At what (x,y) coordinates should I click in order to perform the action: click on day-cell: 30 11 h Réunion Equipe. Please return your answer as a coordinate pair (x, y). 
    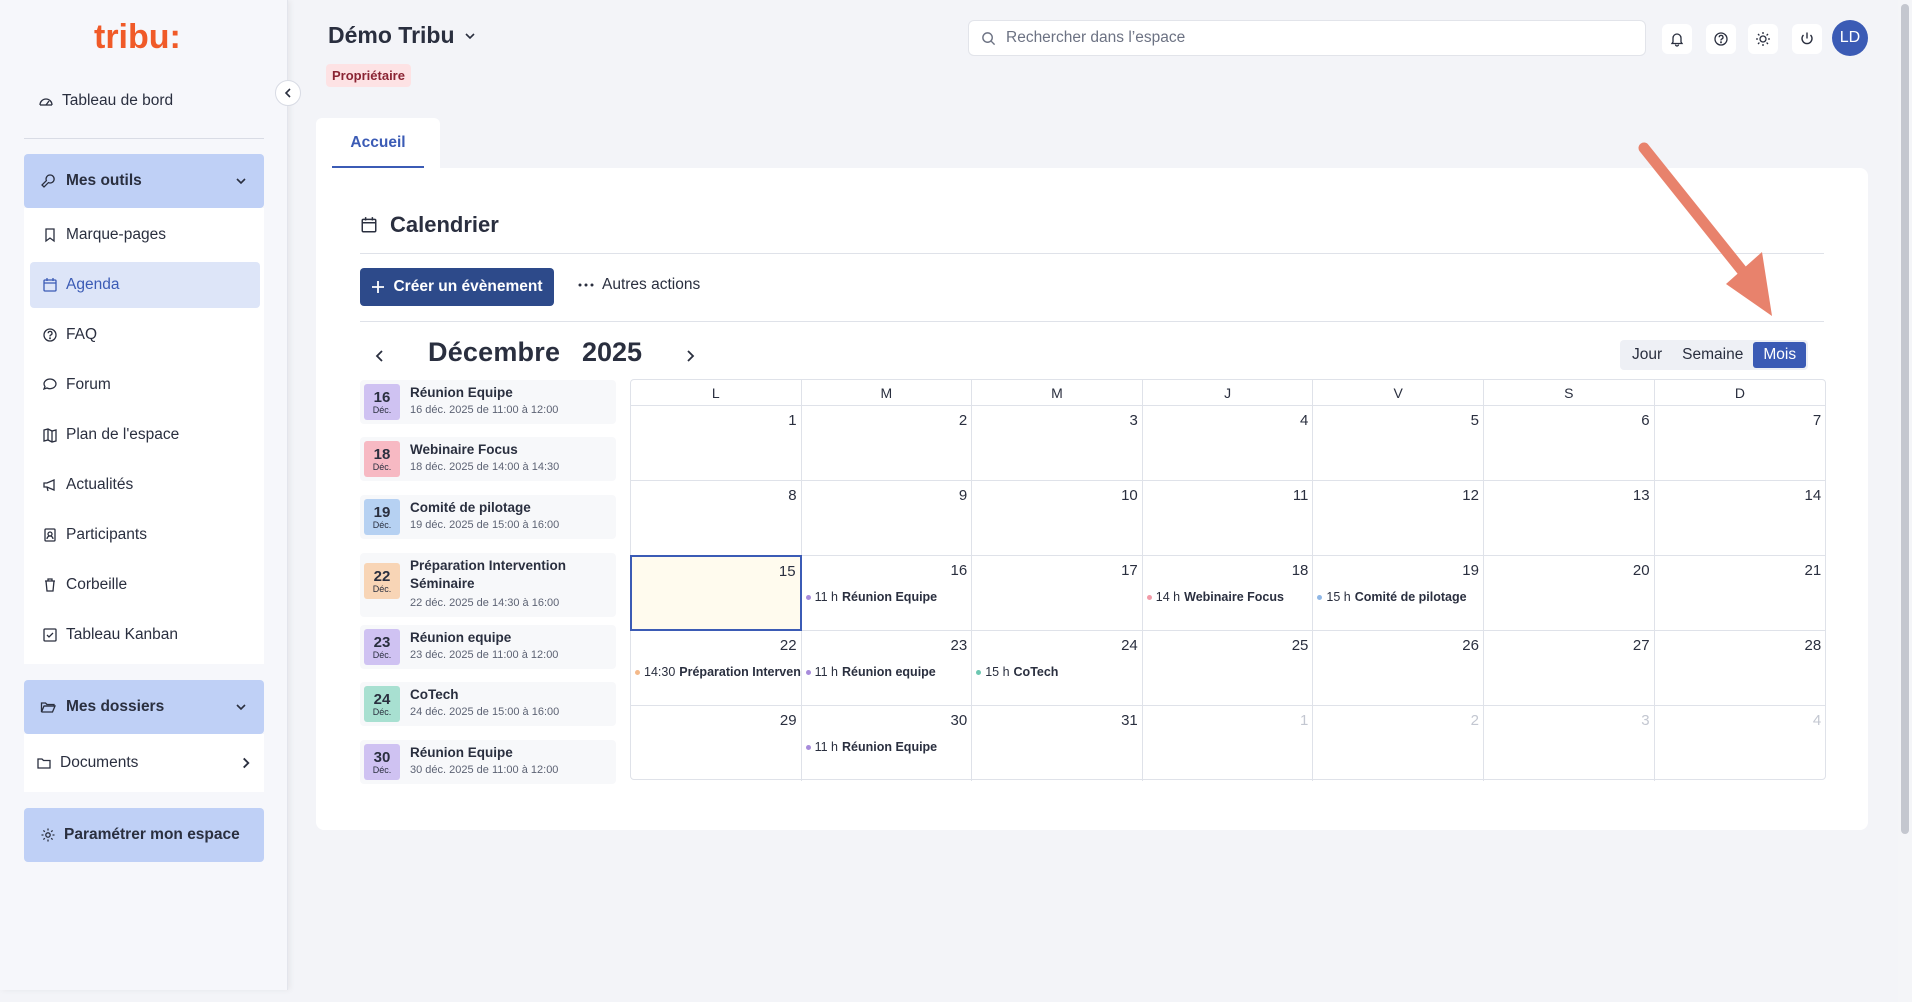
    Looking at the image, I should click on (887, 743).